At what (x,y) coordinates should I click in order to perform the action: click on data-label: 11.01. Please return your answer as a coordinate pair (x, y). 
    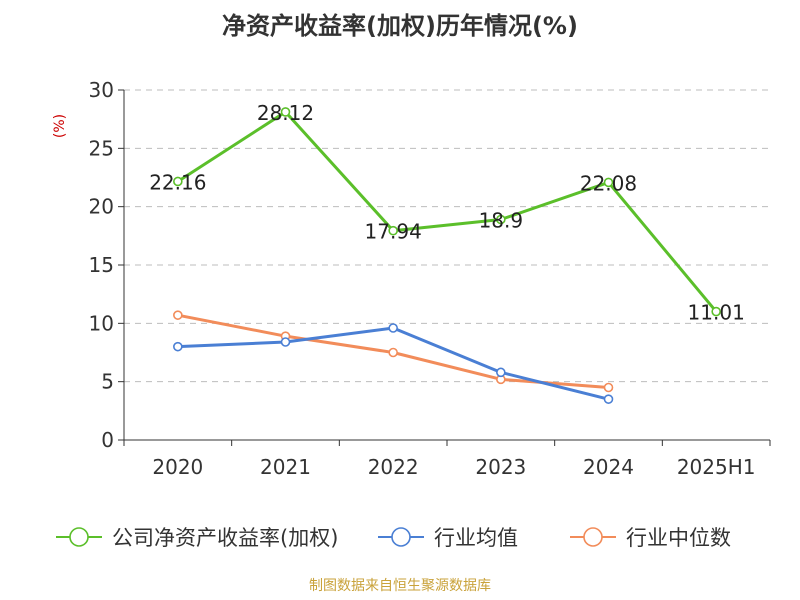
    Looking at the image, I should click on (716, 313).